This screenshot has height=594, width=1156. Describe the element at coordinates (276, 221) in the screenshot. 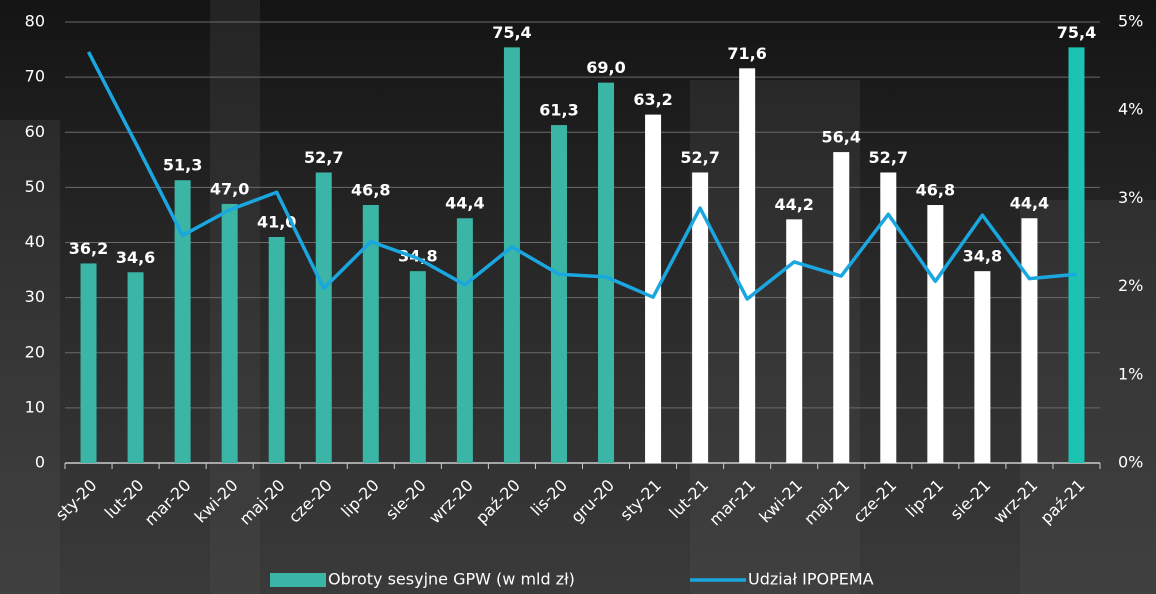

I see `value-label: 41,0` at that location.